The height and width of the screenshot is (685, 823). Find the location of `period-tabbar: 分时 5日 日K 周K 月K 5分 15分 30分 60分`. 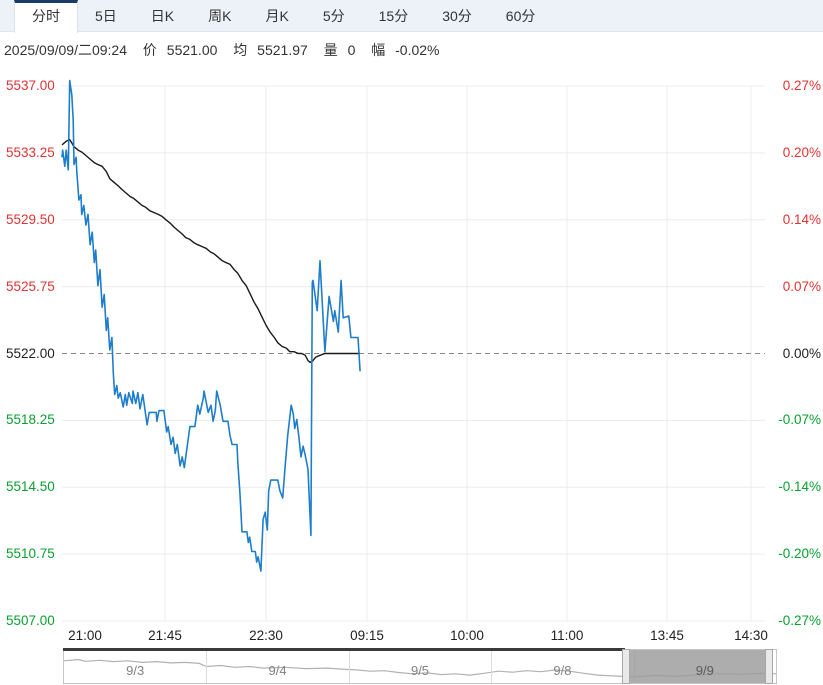

period-tabbar: 分时 5日 日K 周K 月K 5分 15分 30分 60分 is located at coordinates (411, 16).